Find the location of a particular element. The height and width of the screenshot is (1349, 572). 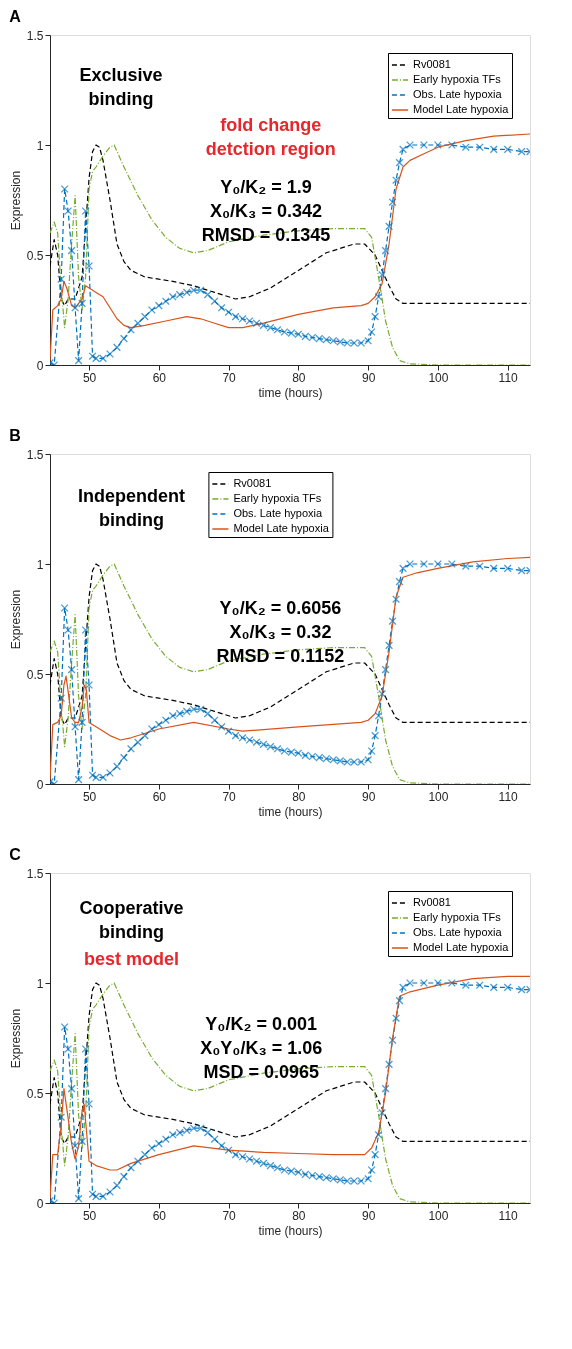

annotation: Y₀/K₂ = 1.9 X₀/K₃ = 0.342 RMSD = 0.1345 is located at coordinates (266, 211).